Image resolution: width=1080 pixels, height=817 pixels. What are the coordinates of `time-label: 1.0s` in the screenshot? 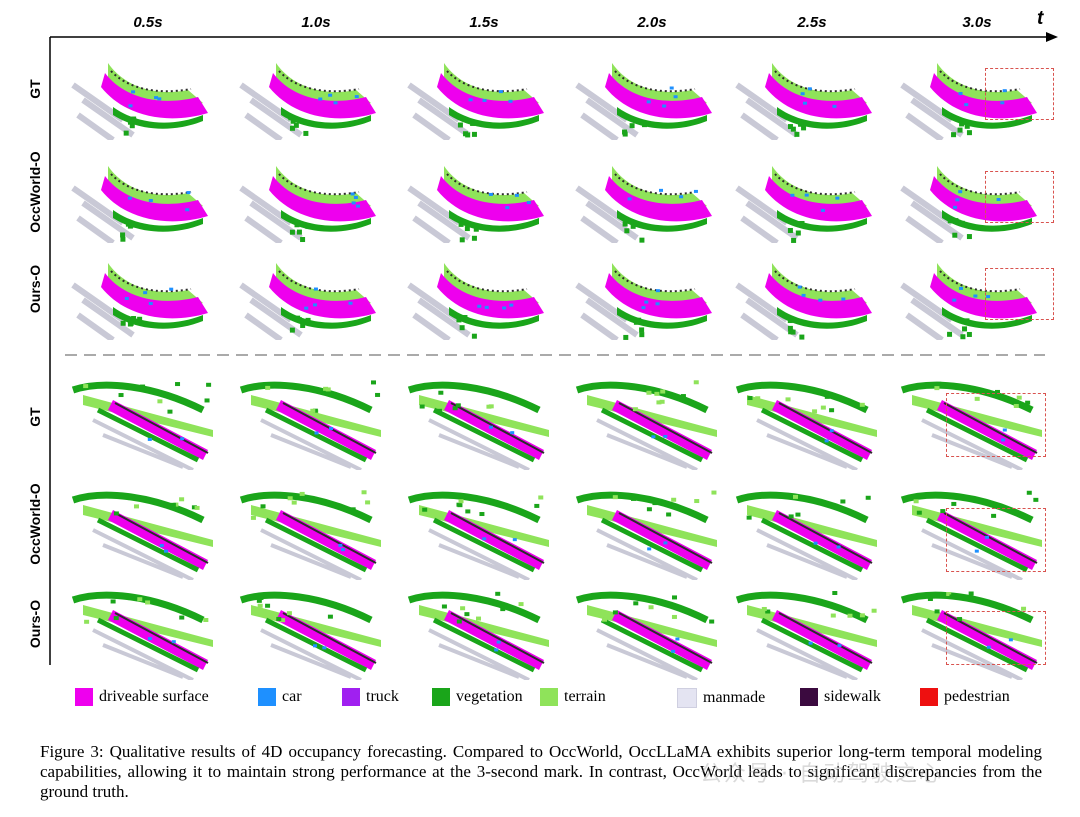 It's located at (316, 22).